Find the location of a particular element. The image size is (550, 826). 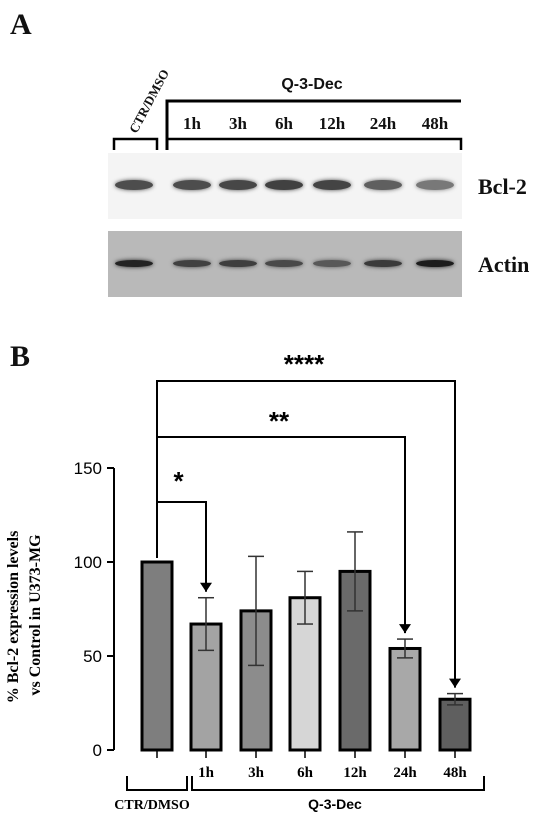

lane-label: 24h is located at coordinates (383, 123).